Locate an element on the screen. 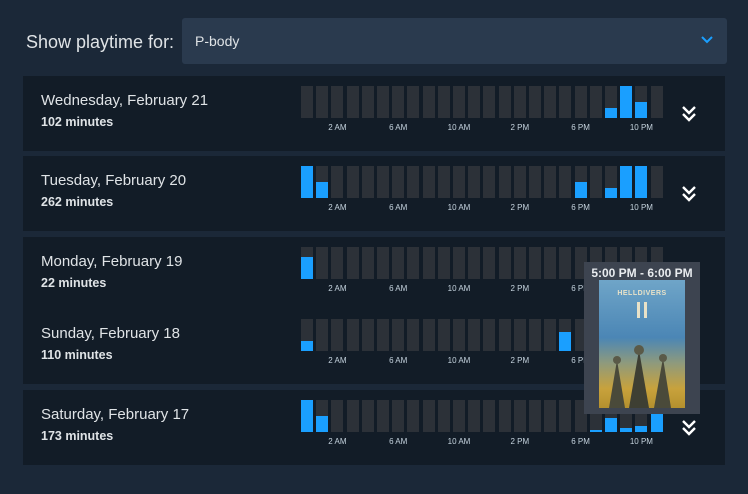 The height and width of the screenshot is (494, 748). user-select-dropdown: P-body is located at coordinates (454, 41).